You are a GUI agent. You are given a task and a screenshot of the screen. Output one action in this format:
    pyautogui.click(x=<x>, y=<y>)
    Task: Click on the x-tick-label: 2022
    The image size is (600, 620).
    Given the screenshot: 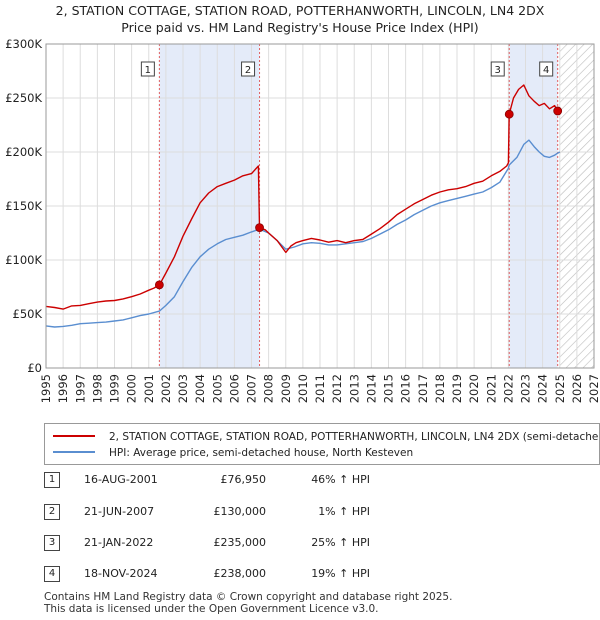 What is the action you would take?
    pyautogui.click(x=508, y=388)
    